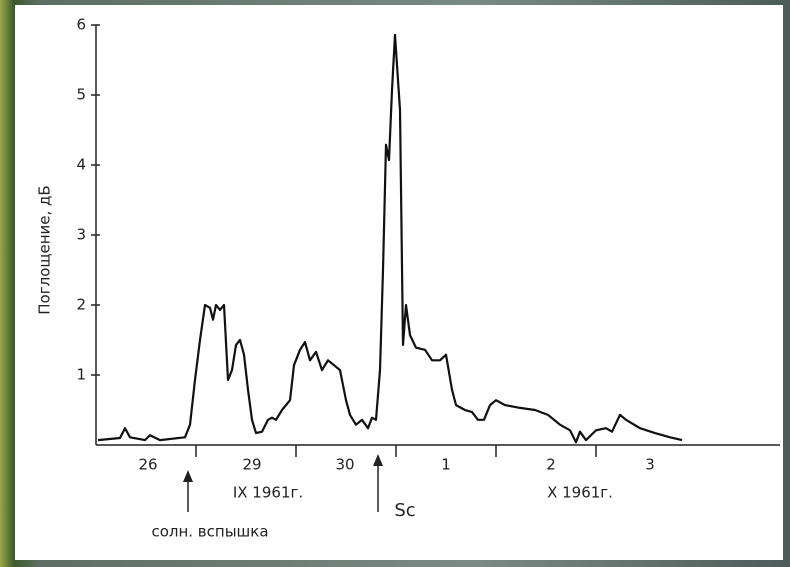 The image size is (790, 567). I want to click on y-tick-label: 6, so click(81, 25).